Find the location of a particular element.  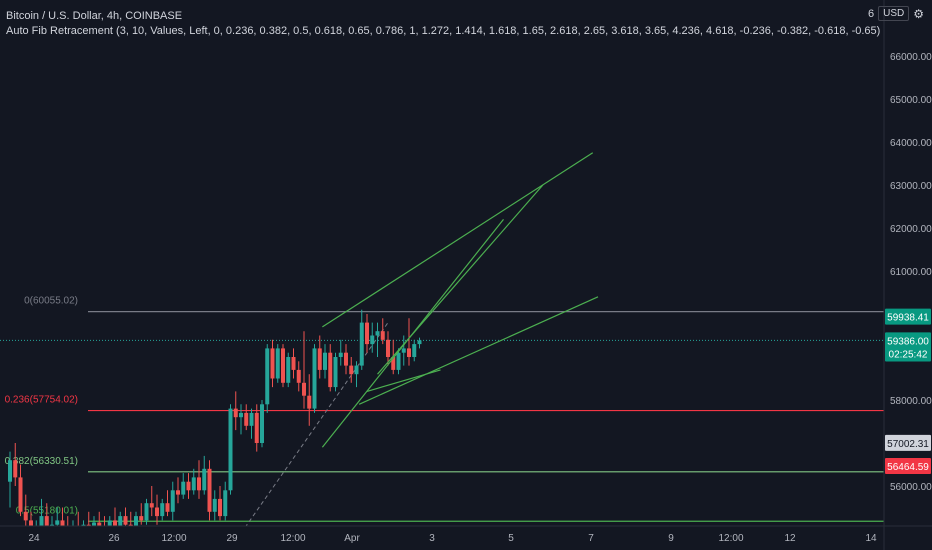

currency-selector: USD is located at coordinates (894, 13).